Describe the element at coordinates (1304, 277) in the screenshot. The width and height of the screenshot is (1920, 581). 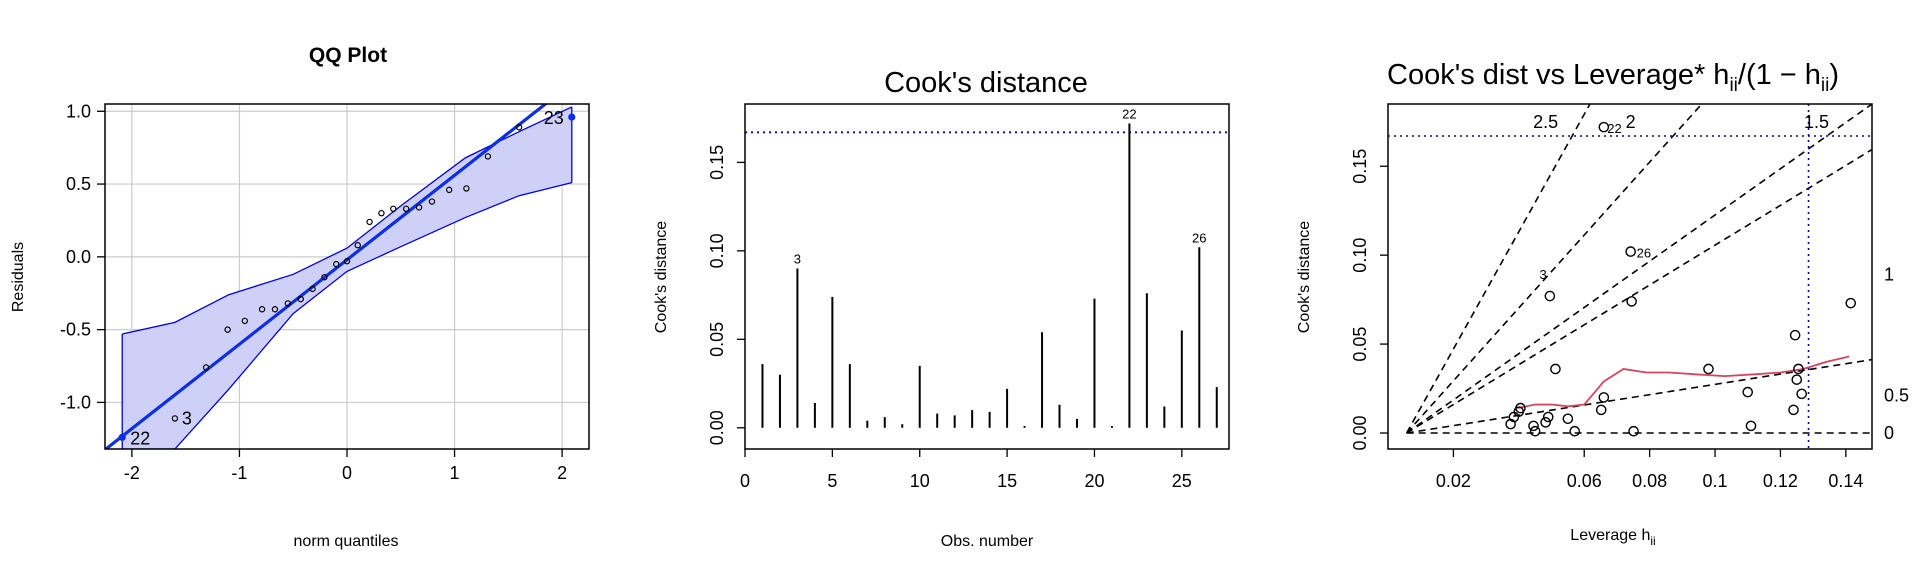
I see `leverage-y-axis-label: Cook's distance` at that location.